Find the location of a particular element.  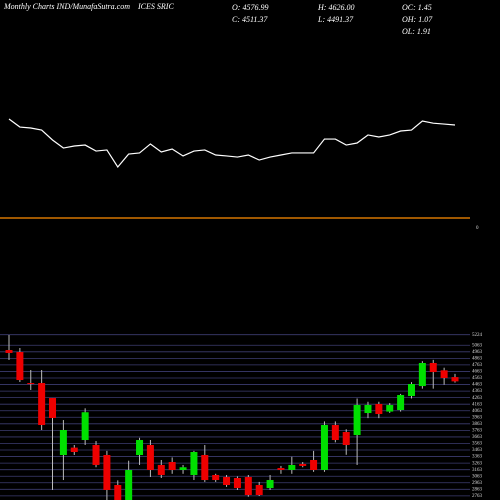

y-tick-label: 3563 is located at coordinates (477, 444).